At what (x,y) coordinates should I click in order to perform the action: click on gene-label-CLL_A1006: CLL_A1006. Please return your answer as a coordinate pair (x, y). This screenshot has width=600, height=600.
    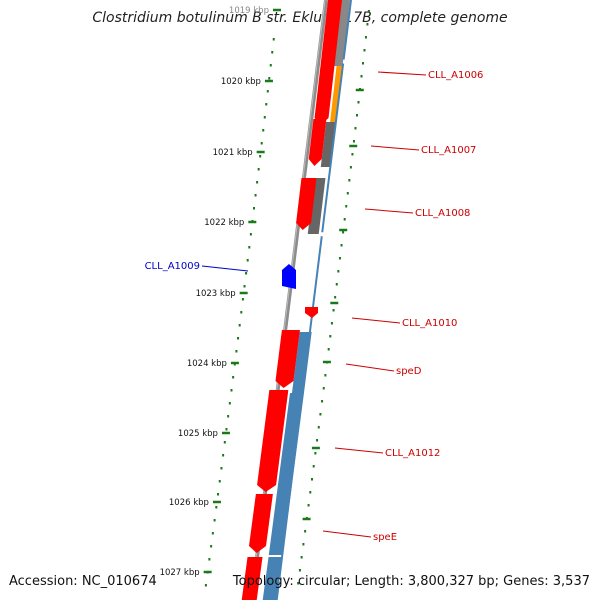
    Looking at the image, I should click on (455, 75).